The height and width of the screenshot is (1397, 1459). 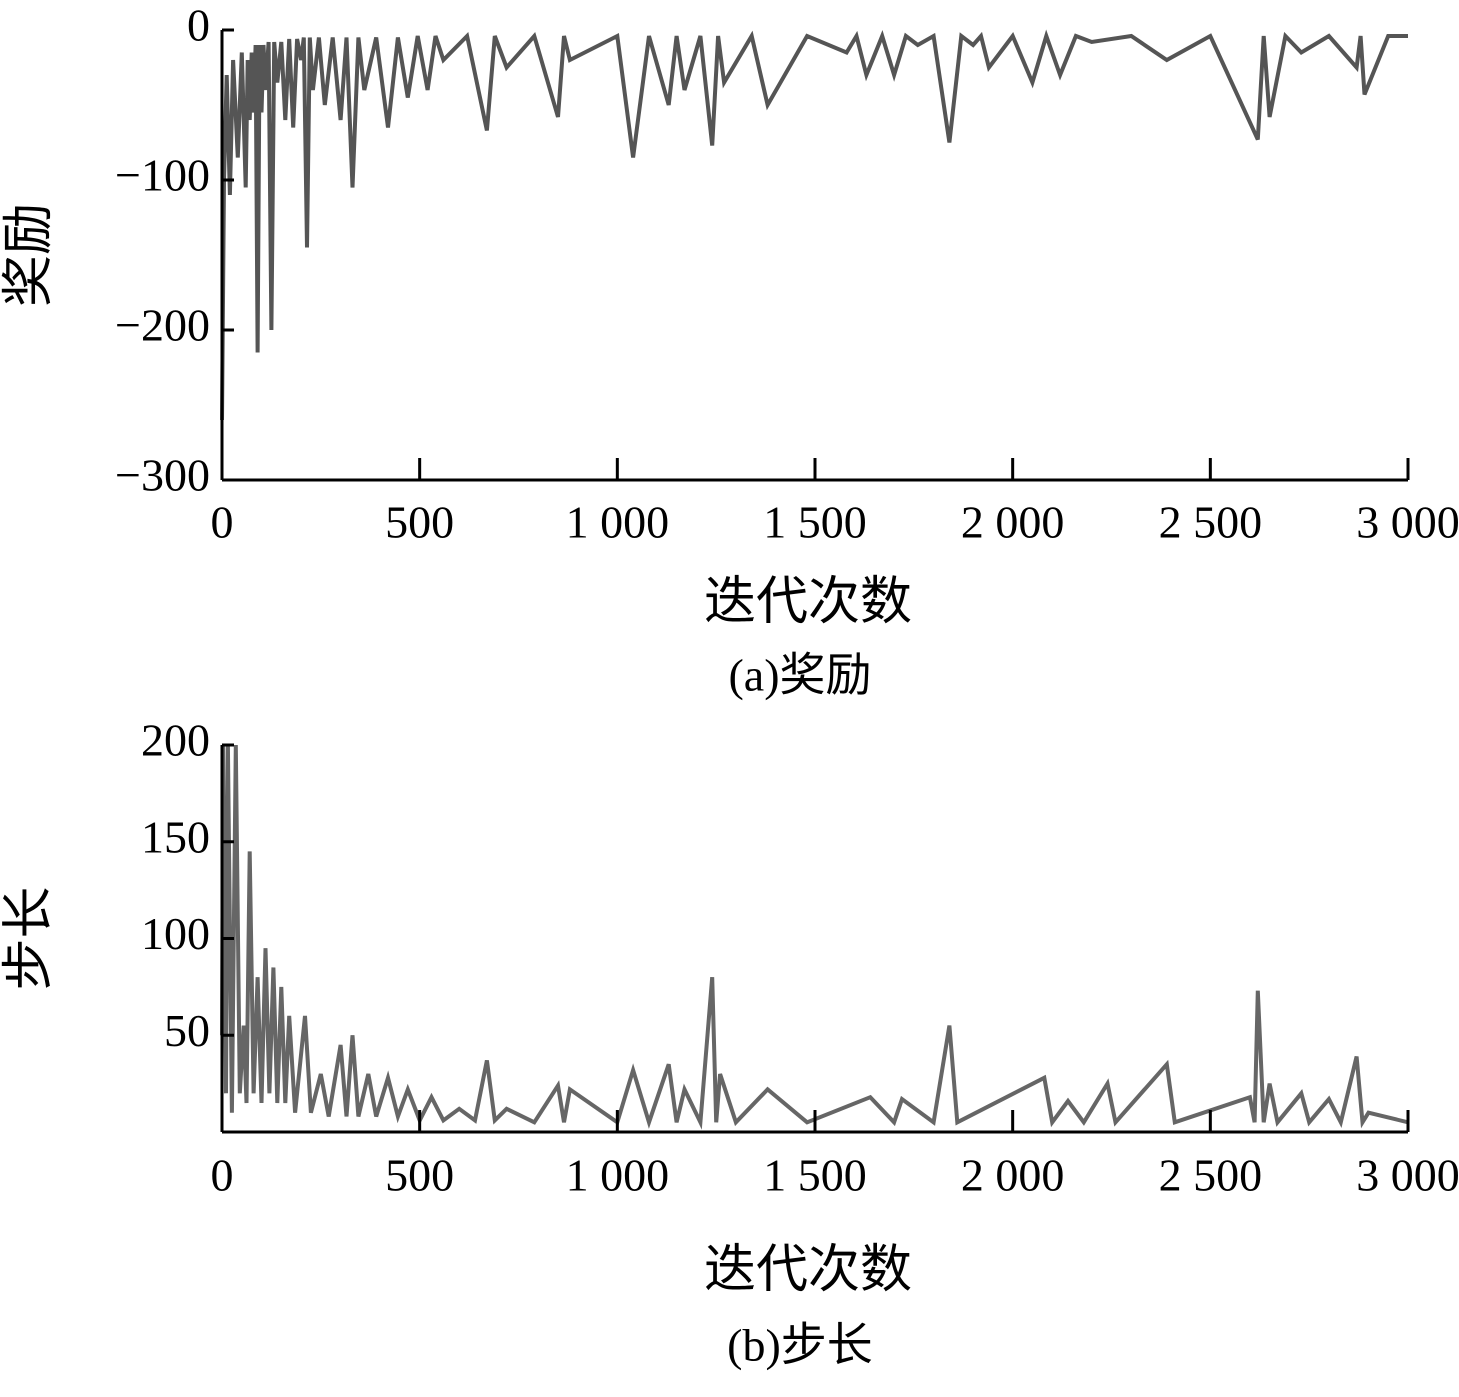 What do you see at coordinates (198, 25) in the screenshot?
I see `y-tick-label: 0` at bounding box center [198, 25].